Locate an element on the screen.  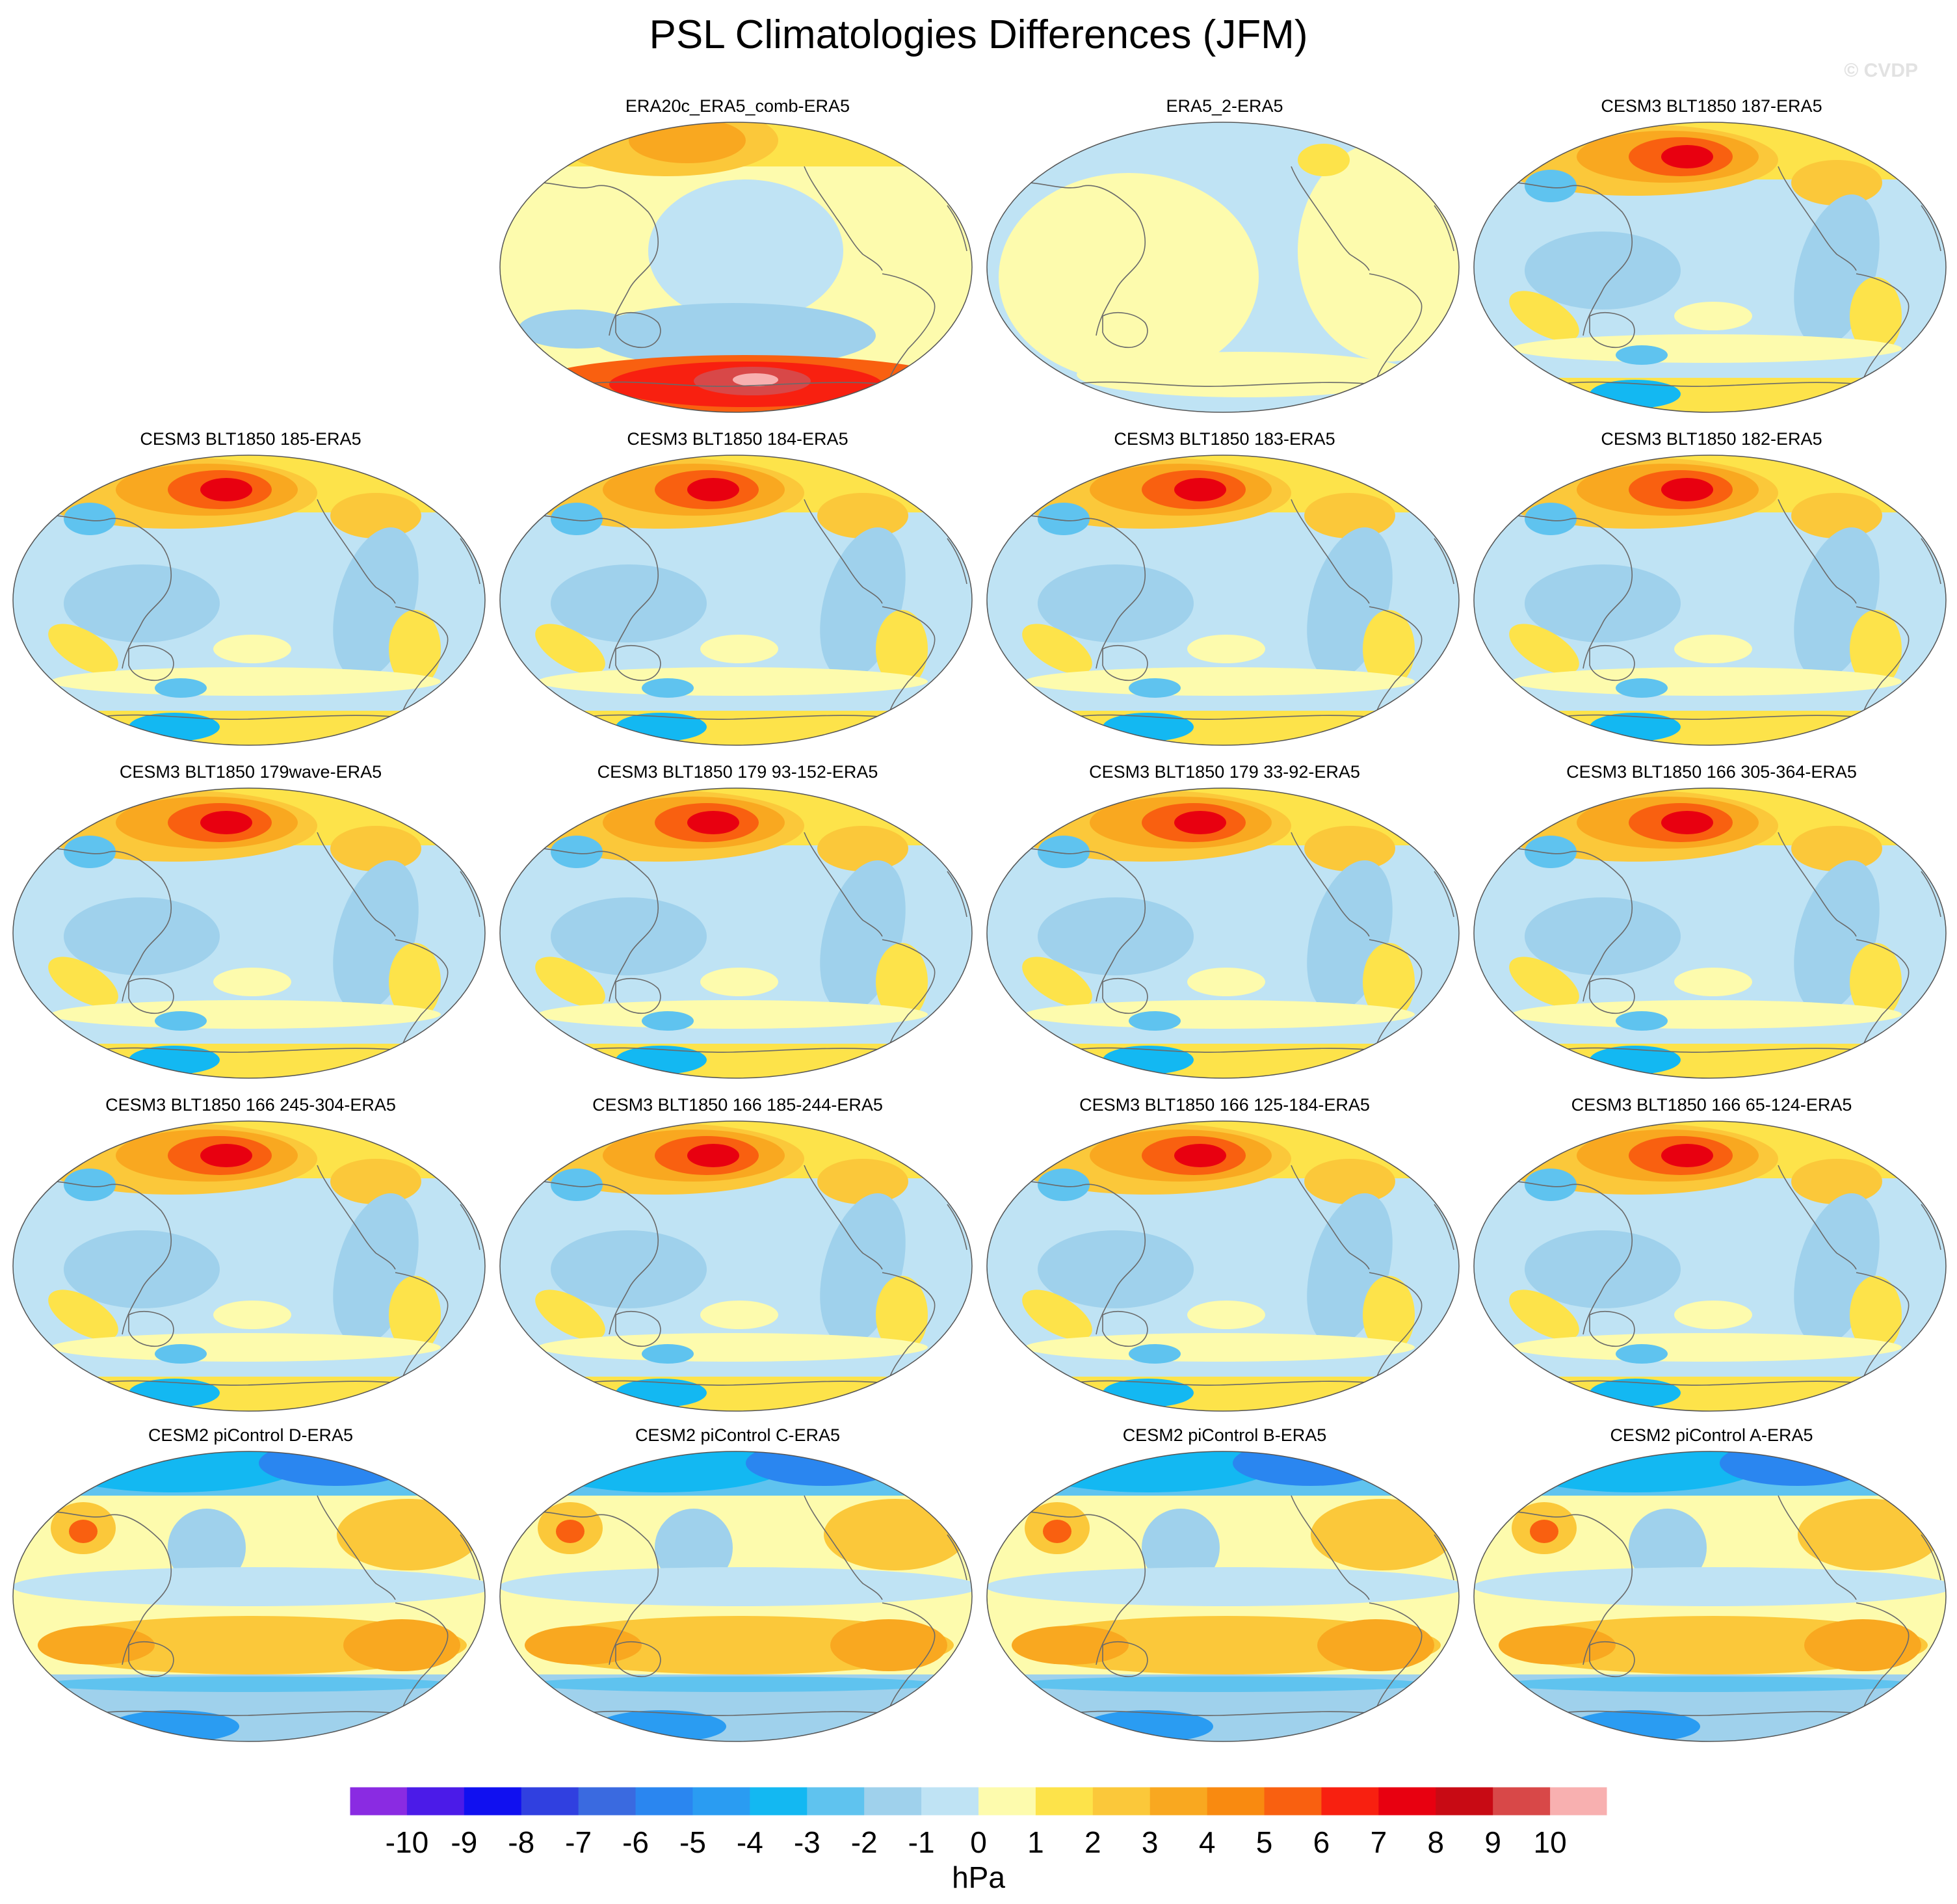
map-panel: CESM3 BLT1850 179wave-ERA5 is located at coordinates (251, 929).